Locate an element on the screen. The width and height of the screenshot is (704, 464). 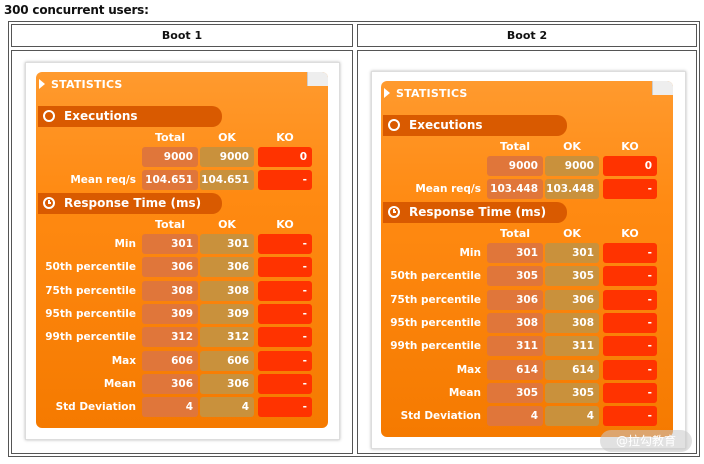
expand-triangle-icon is located at coordinates (387, 93).